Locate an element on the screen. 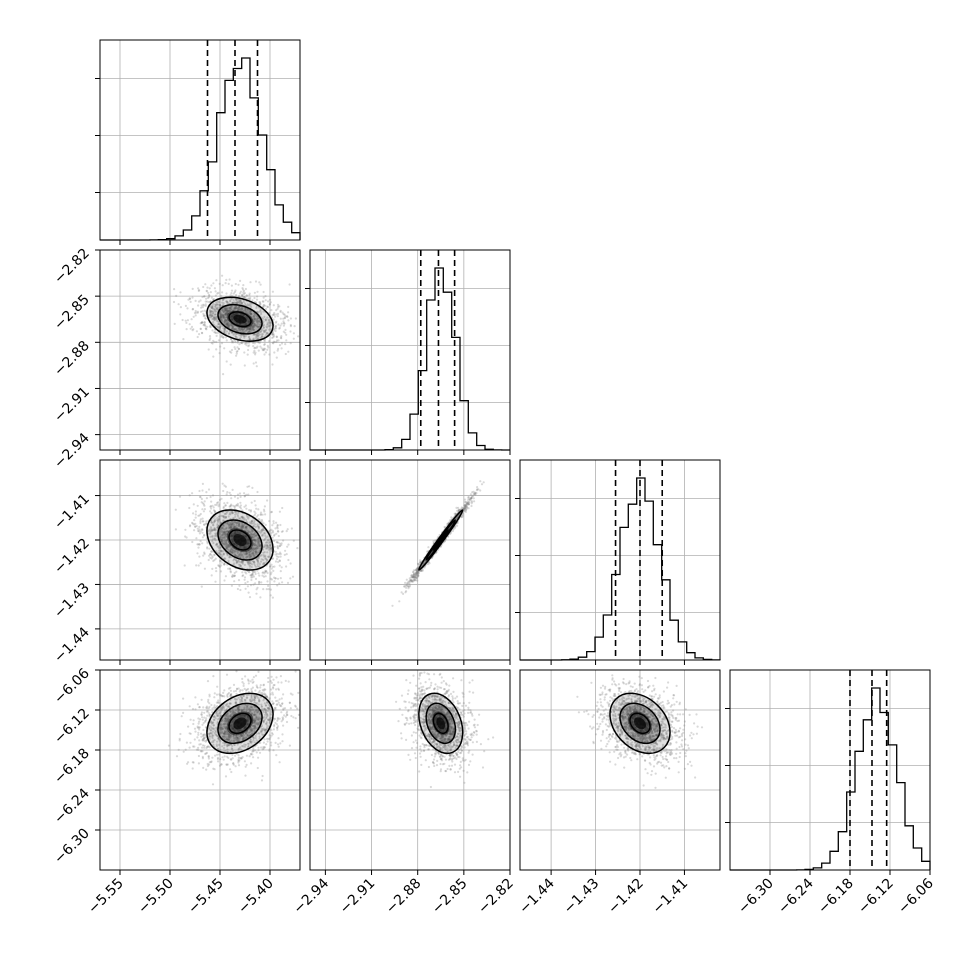  ylabel-1-1: −2.91 is located at coordinates (72, 405).